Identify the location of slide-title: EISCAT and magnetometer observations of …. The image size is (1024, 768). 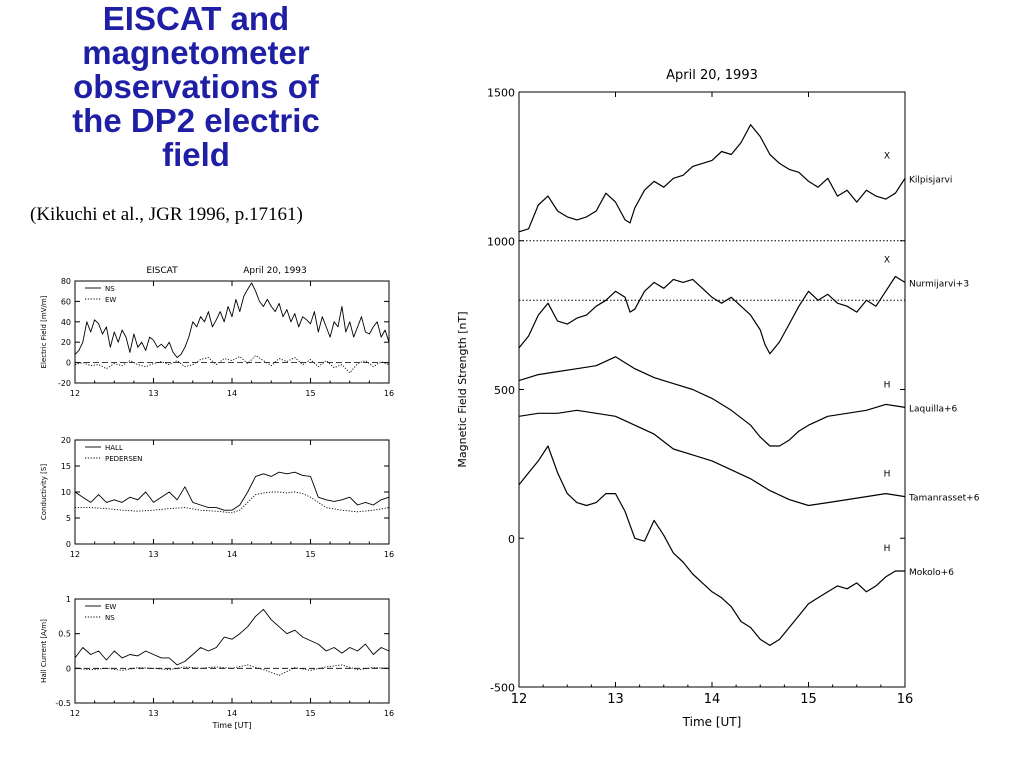
(196, 87).